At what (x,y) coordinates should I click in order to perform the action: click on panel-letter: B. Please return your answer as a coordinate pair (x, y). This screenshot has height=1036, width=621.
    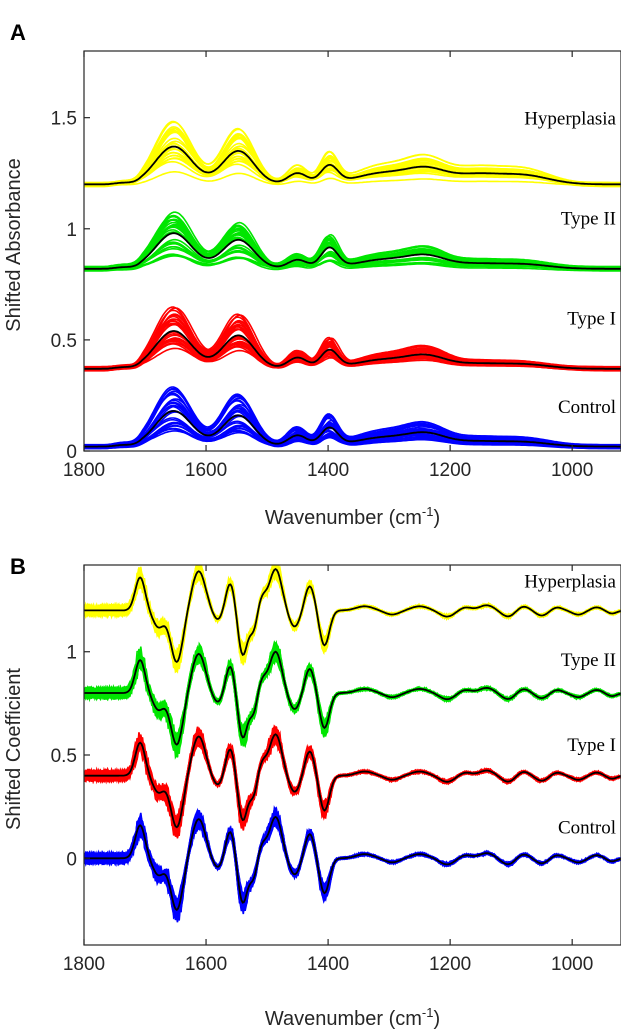
    Looking at the image, I should click on (18, 566).